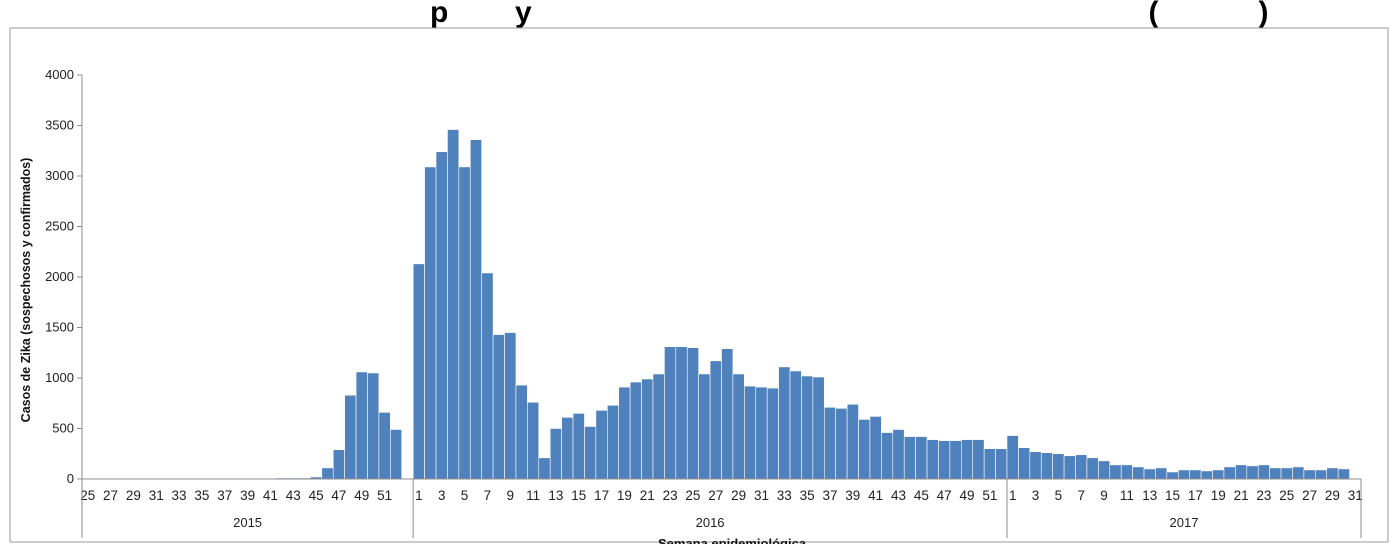 The image size is (1394, 544). Describe the element at coordinates (59, 226) in the screenshot. I see `y-tick-label: 2500` at that location.